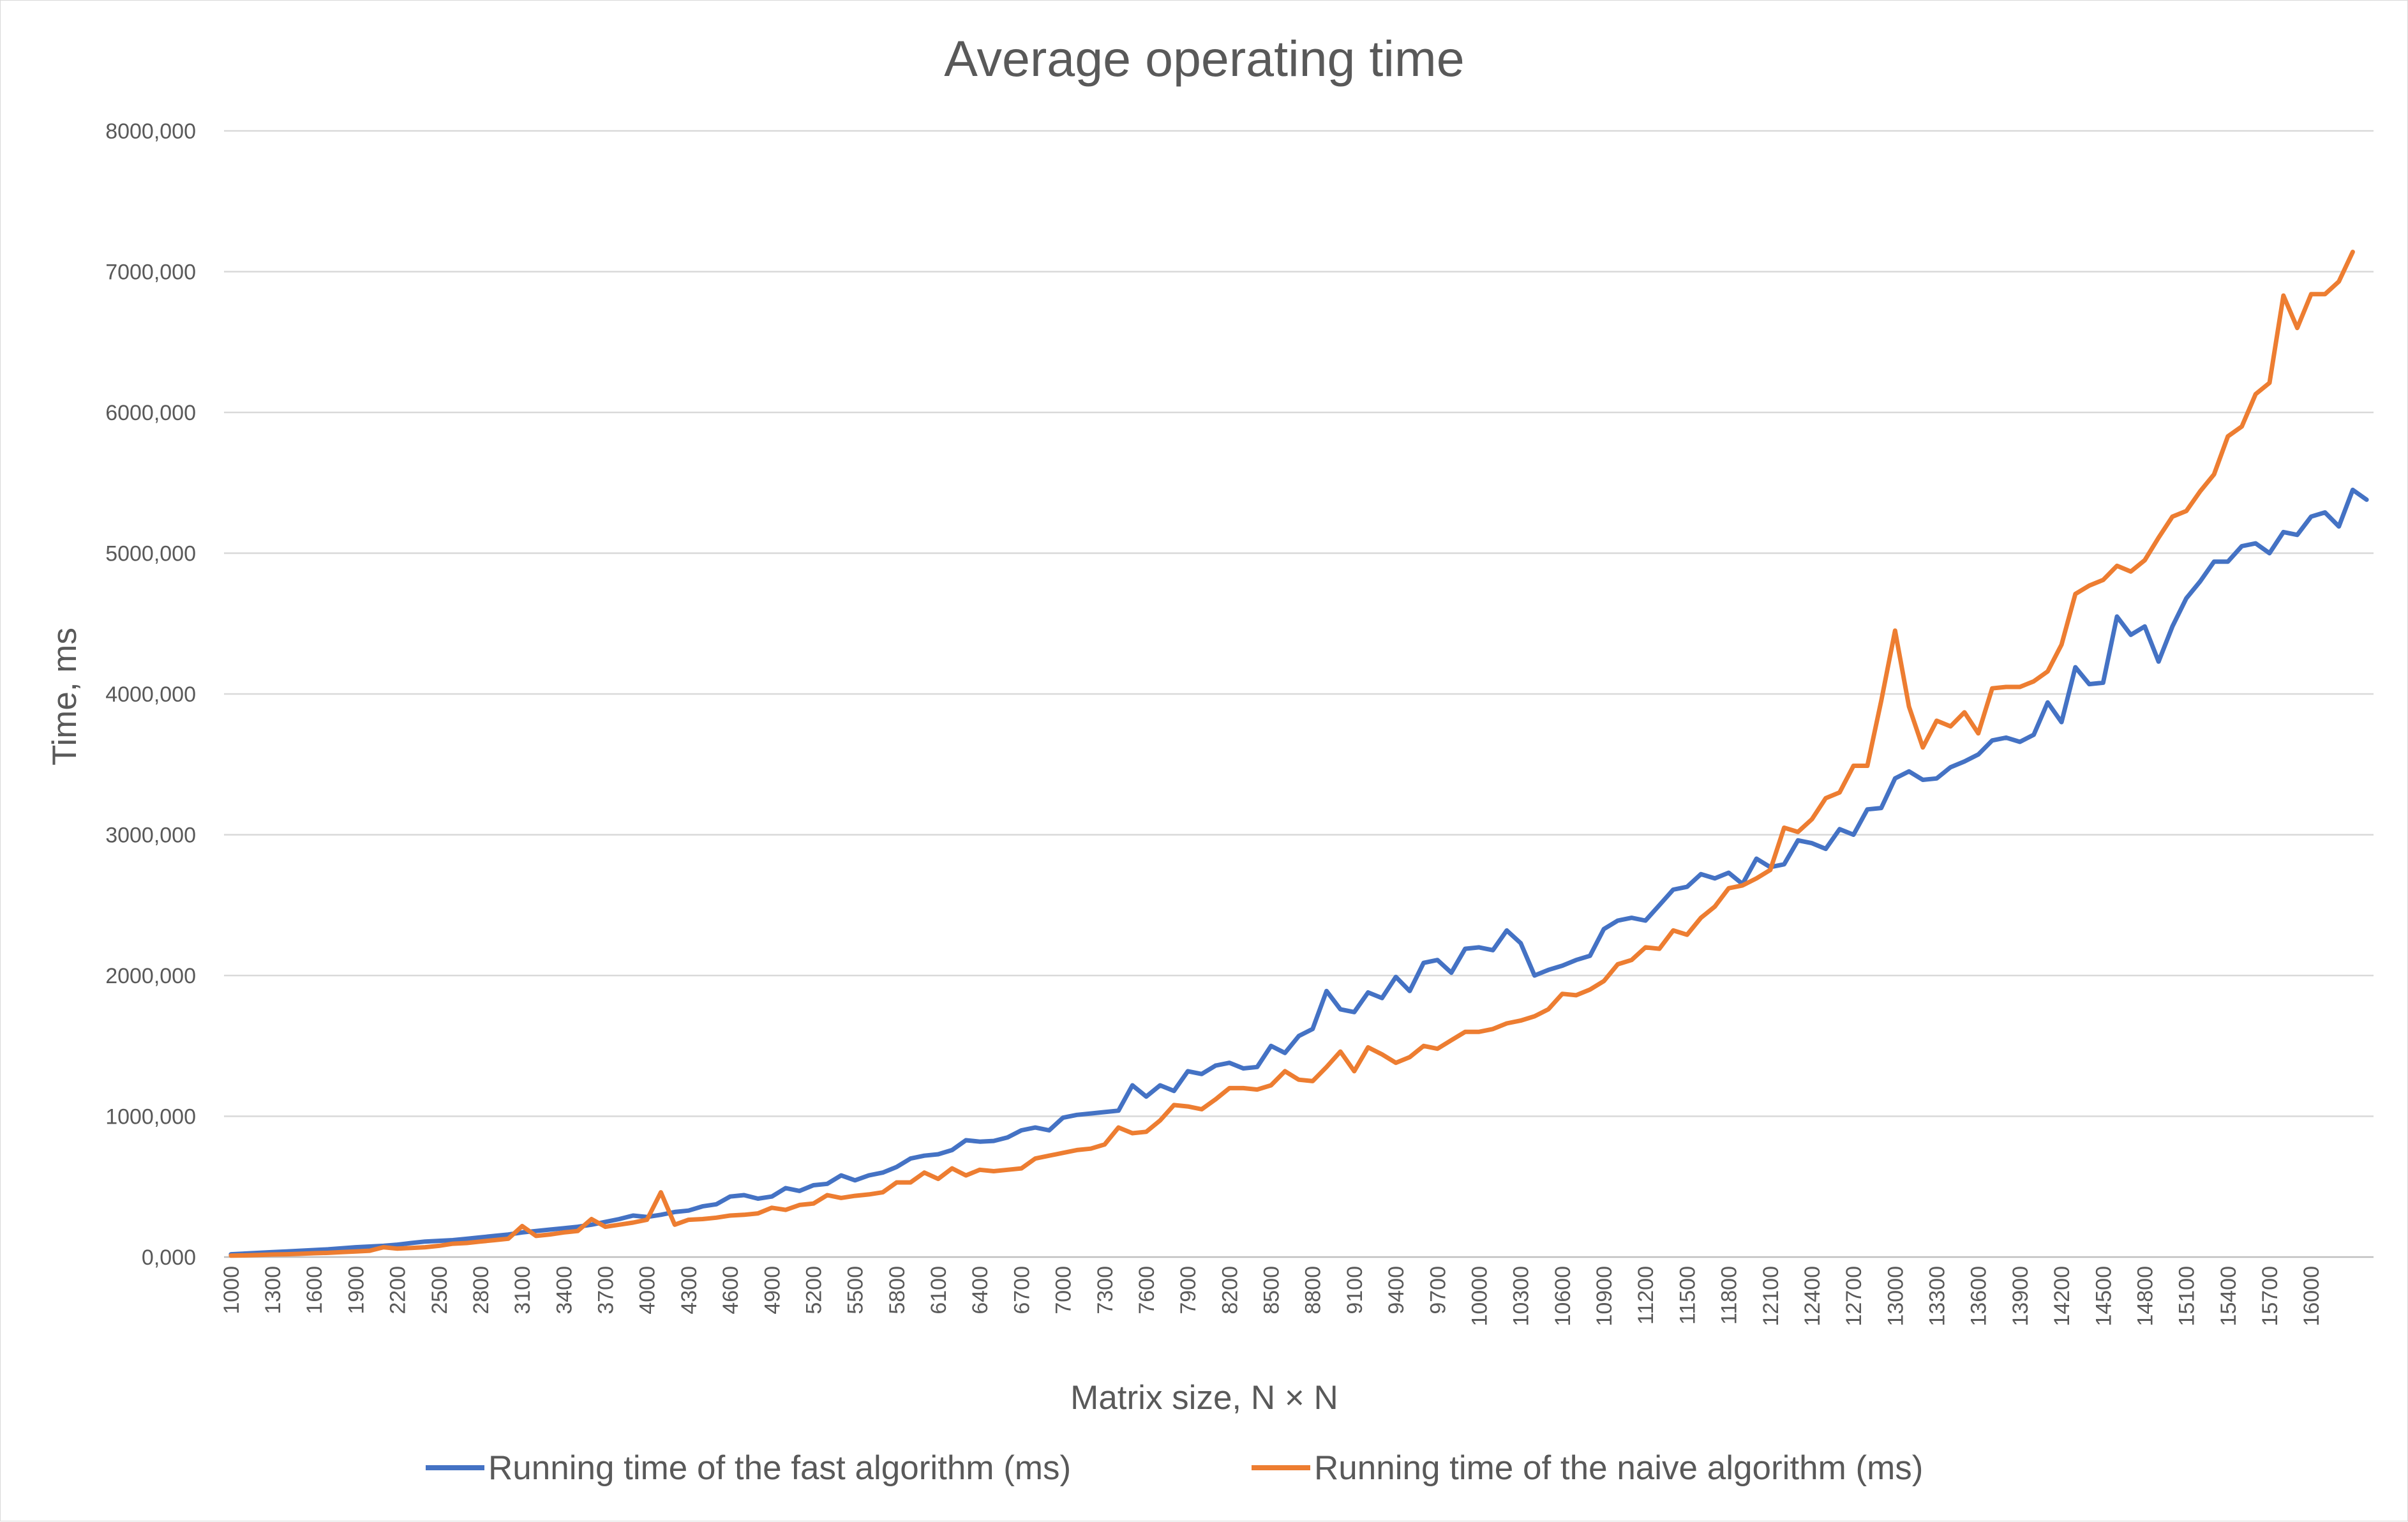 The width and height of the screenshot is (2408, 1522). Describe the element at coordinates (150, 413) in the screenshot. I see `y-tick-label: 6000,000` at that location.